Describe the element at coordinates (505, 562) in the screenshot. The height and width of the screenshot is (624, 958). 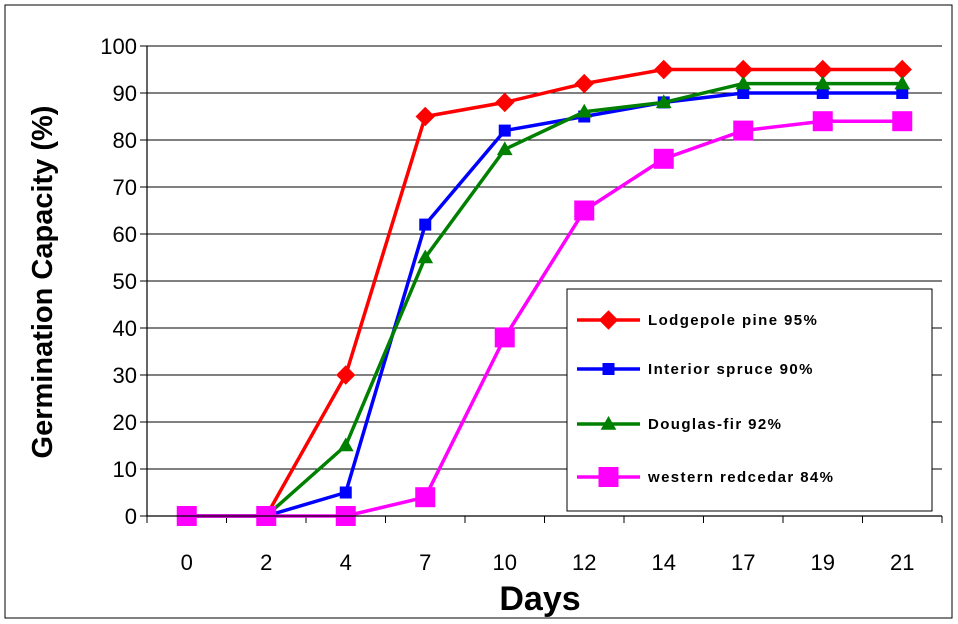
I see `x-tick-label: 10` at that location.